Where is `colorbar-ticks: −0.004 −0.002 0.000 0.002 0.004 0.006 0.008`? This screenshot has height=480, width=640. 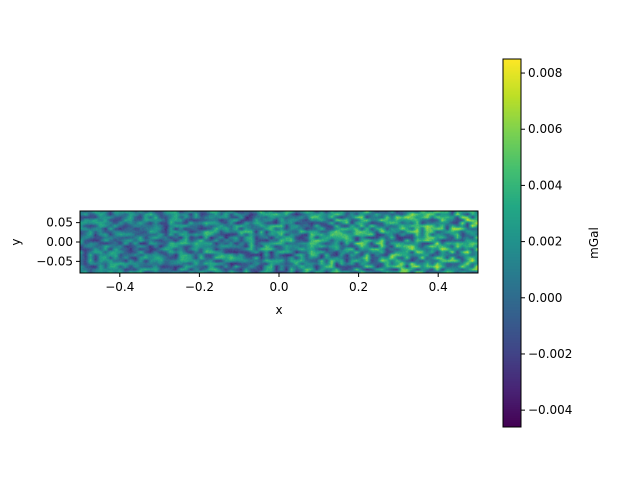
colorbar-ticks: −0.004 −0.002 0.000 0.002 0.004 0.006 0.008 is located at coordinates (546, 241).